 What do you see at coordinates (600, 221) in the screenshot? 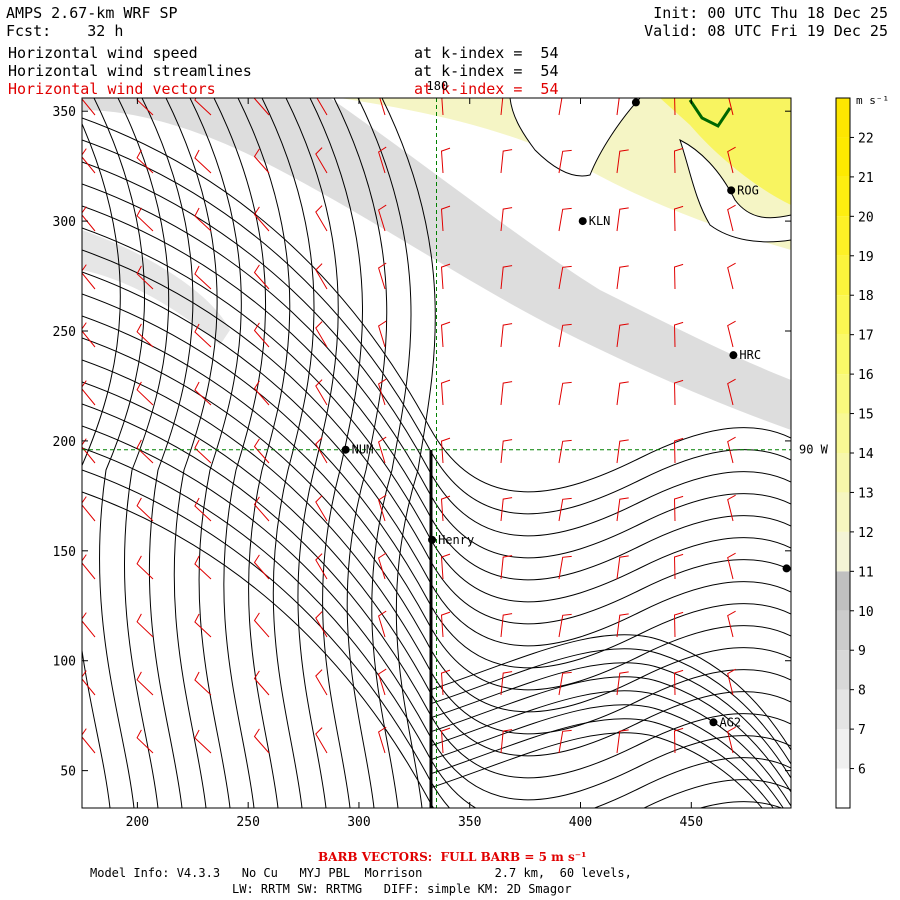
I see `station-label-kln: KLN` at bounding box center [600, 221].